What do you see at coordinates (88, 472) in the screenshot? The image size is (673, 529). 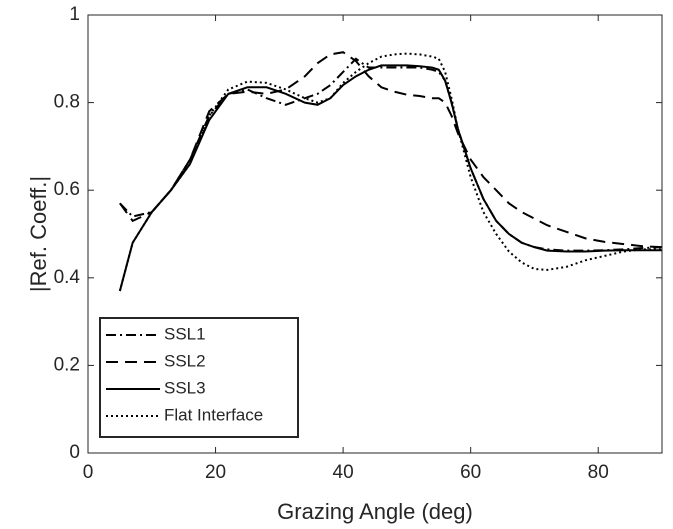 I see `x-tick-label: 0` at bounding box center [88, 472].